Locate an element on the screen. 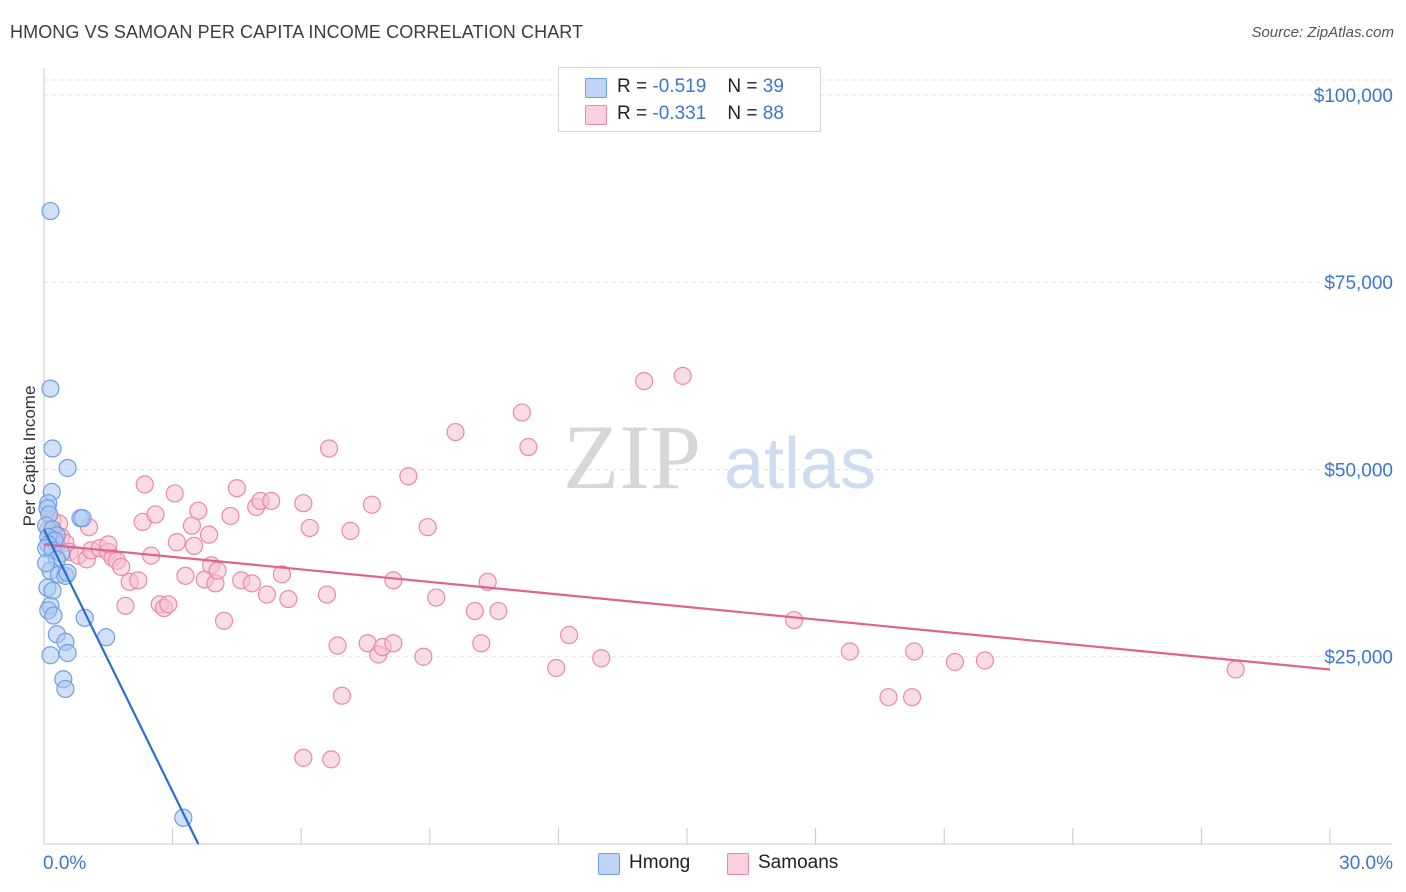 The image size is (1406, 892). x-tick-label: 0.0% is located at coordinates (64, 863).